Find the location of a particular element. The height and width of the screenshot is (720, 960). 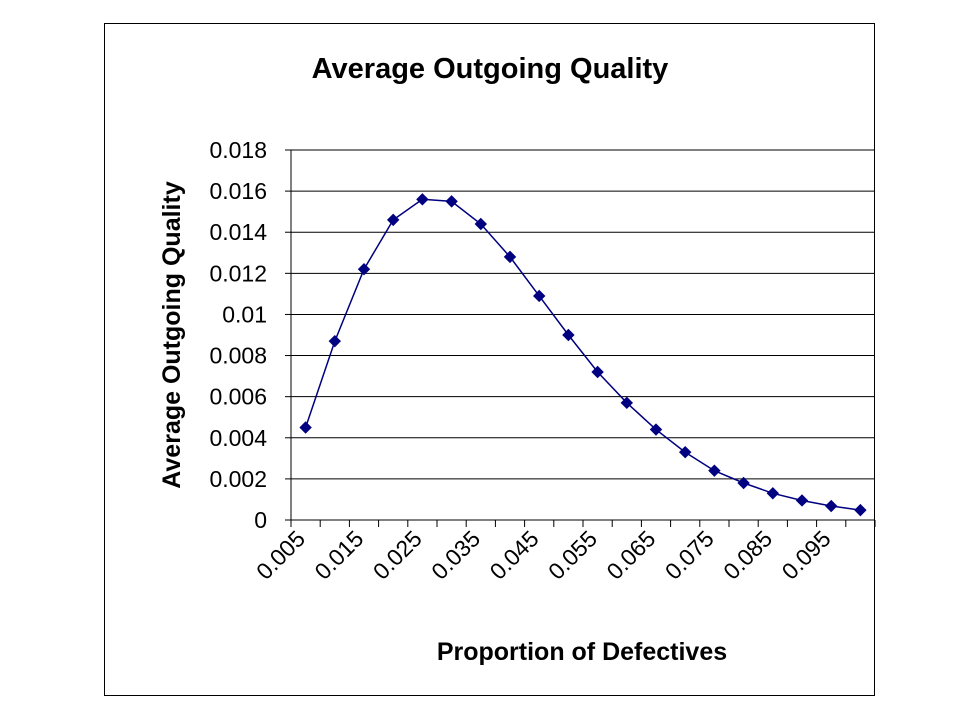

y-tick-label: 0.008 is located at coordinates (238, 356).